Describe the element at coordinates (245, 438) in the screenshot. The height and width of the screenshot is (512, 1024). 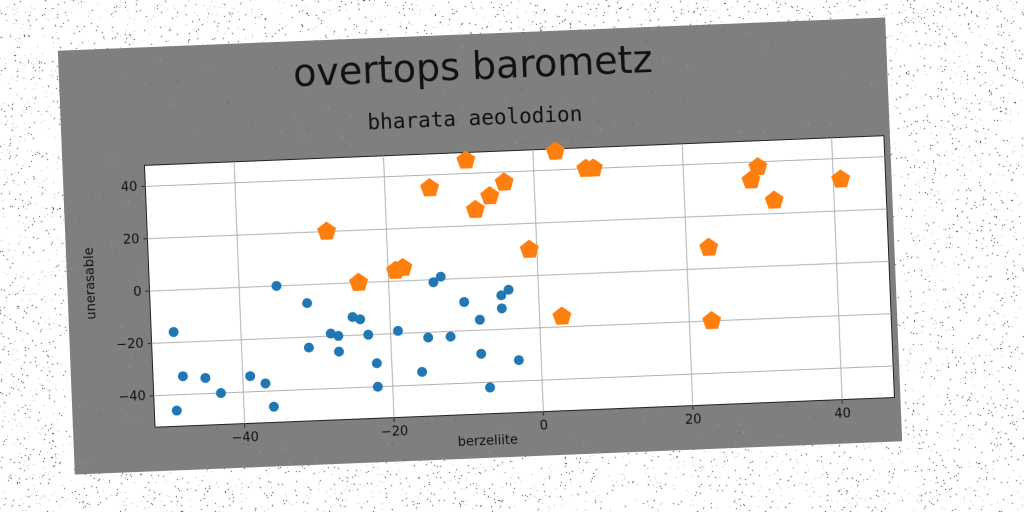
I see `x-tick-label: −40` at that location.